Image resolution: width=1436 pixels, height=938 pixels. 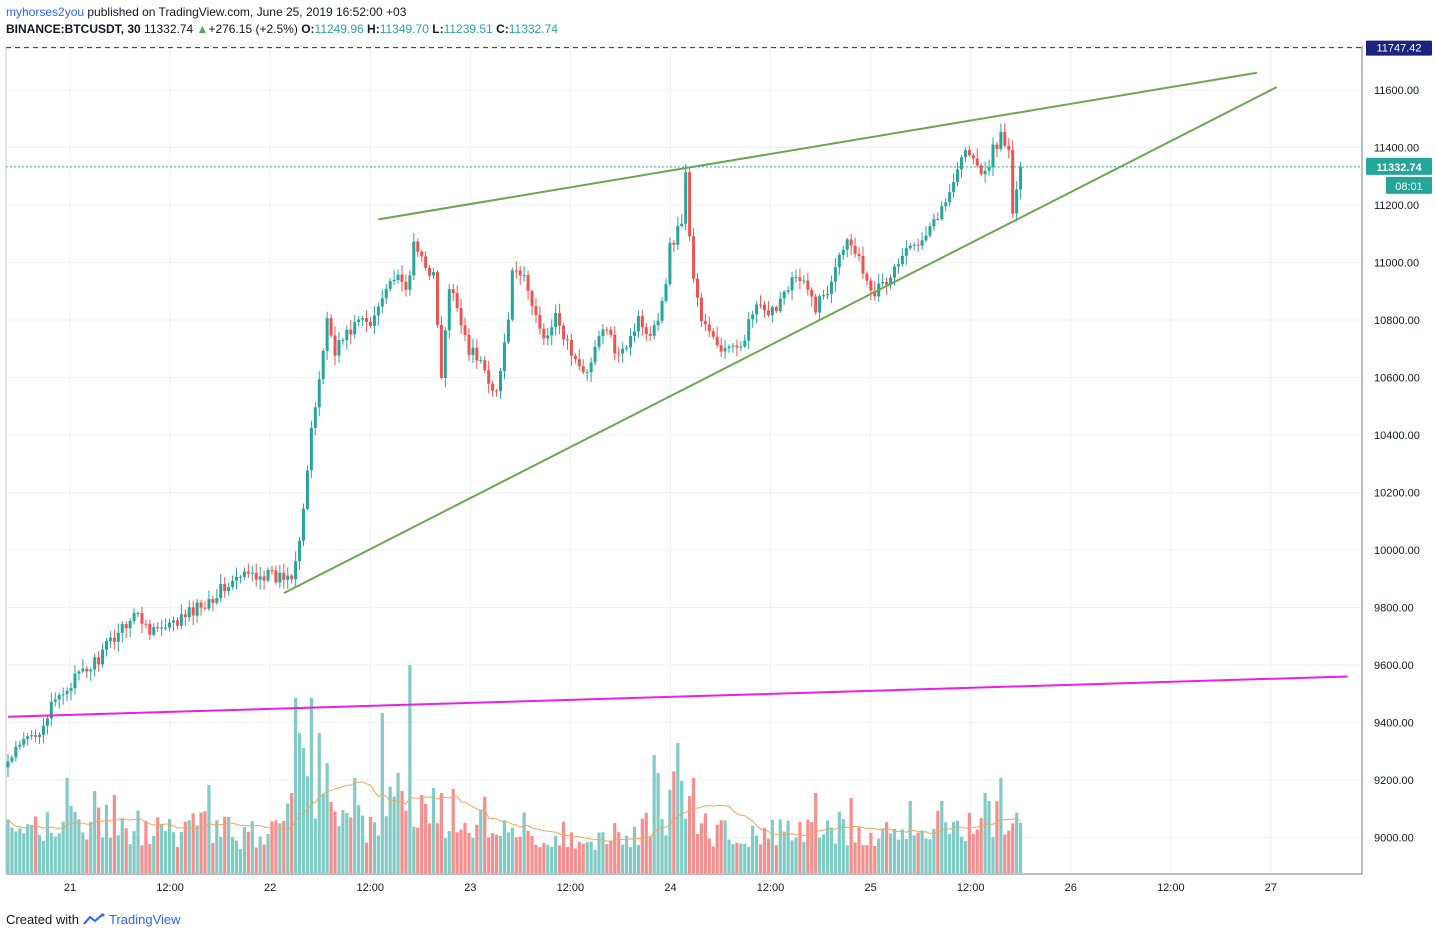 I want to click on close-value: 11332.74, so click(x=533, y=29).